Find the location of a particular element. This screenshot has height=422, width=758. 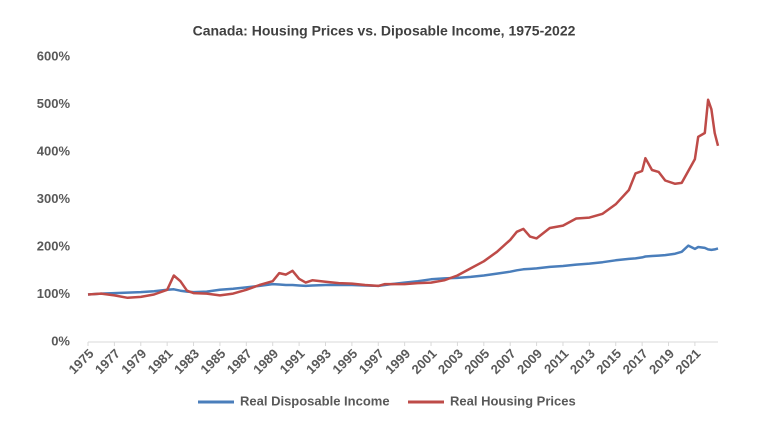

x-tick-label: 1977 is located at coordinates (107, 361).